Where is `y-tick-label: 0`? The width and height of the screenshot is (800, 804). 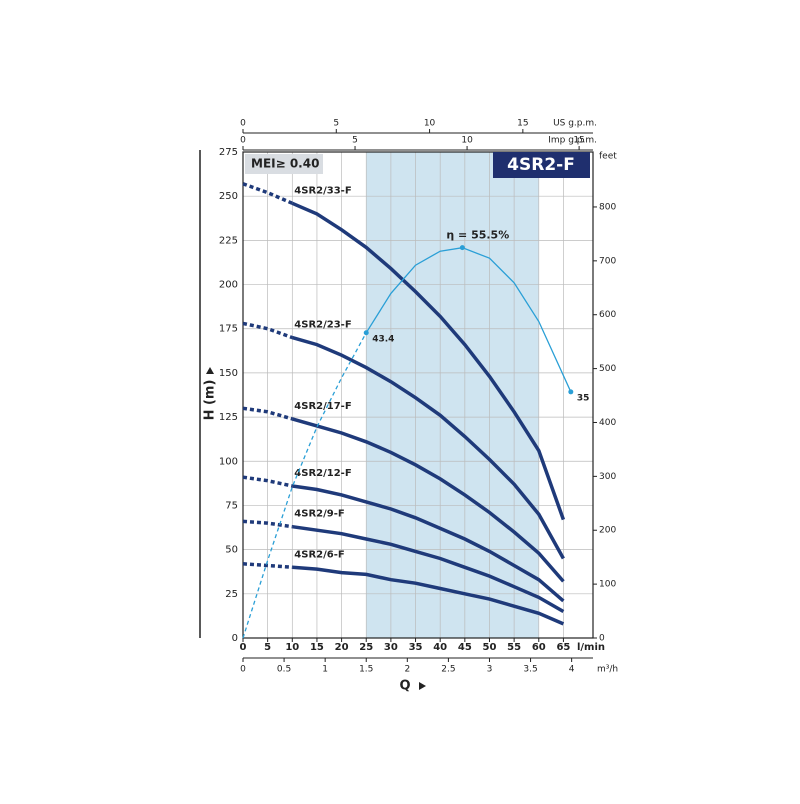 y-tick-label: 0 is located at coordinates (235, 638).